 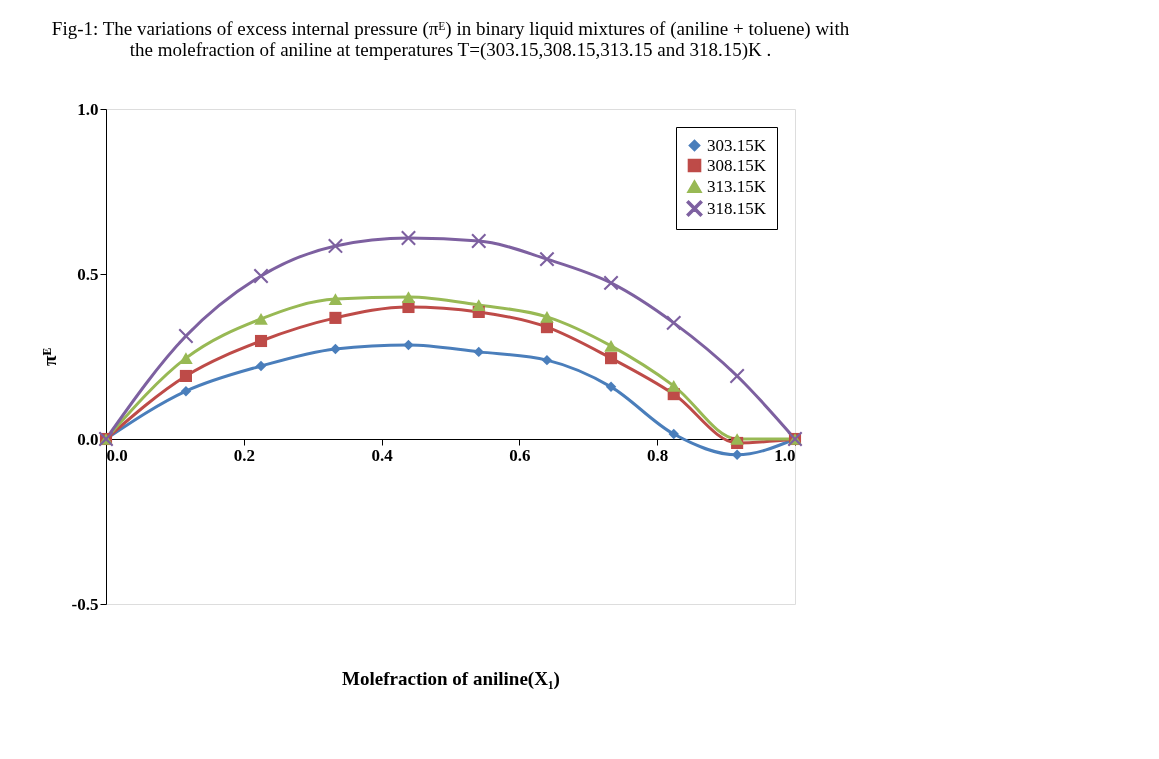 I want to click on legend-label: 318.15K, so click(x=737, y=208).